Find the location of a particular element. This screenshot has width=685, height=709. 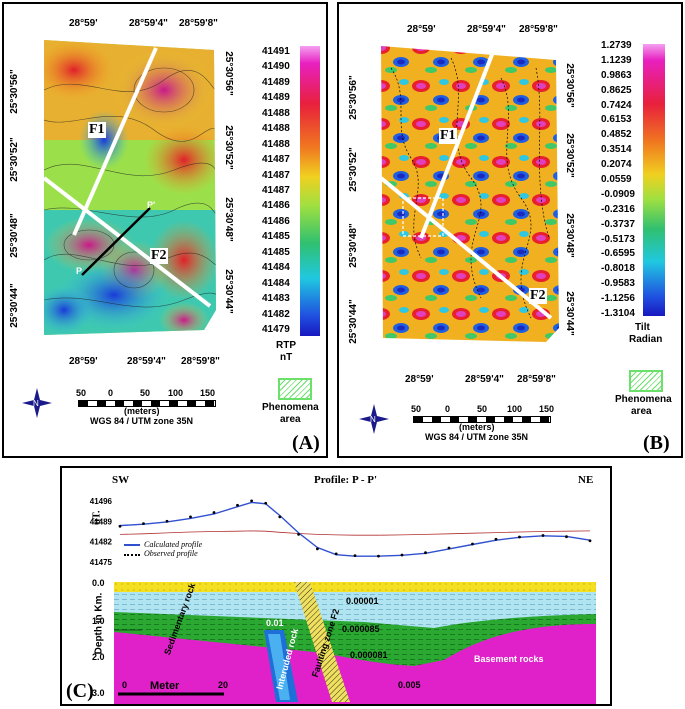

scale-tick-5: 150 is located at coordinates (208, 393).